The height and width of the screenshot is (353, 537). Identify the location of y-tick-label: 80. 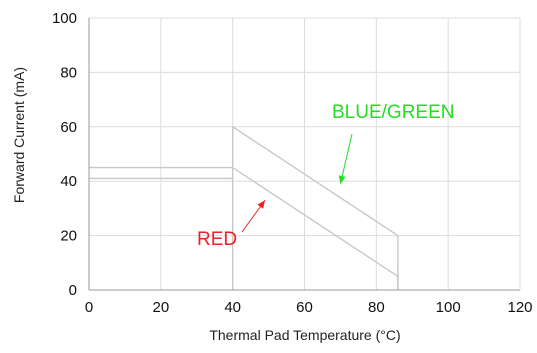
(68, 72).